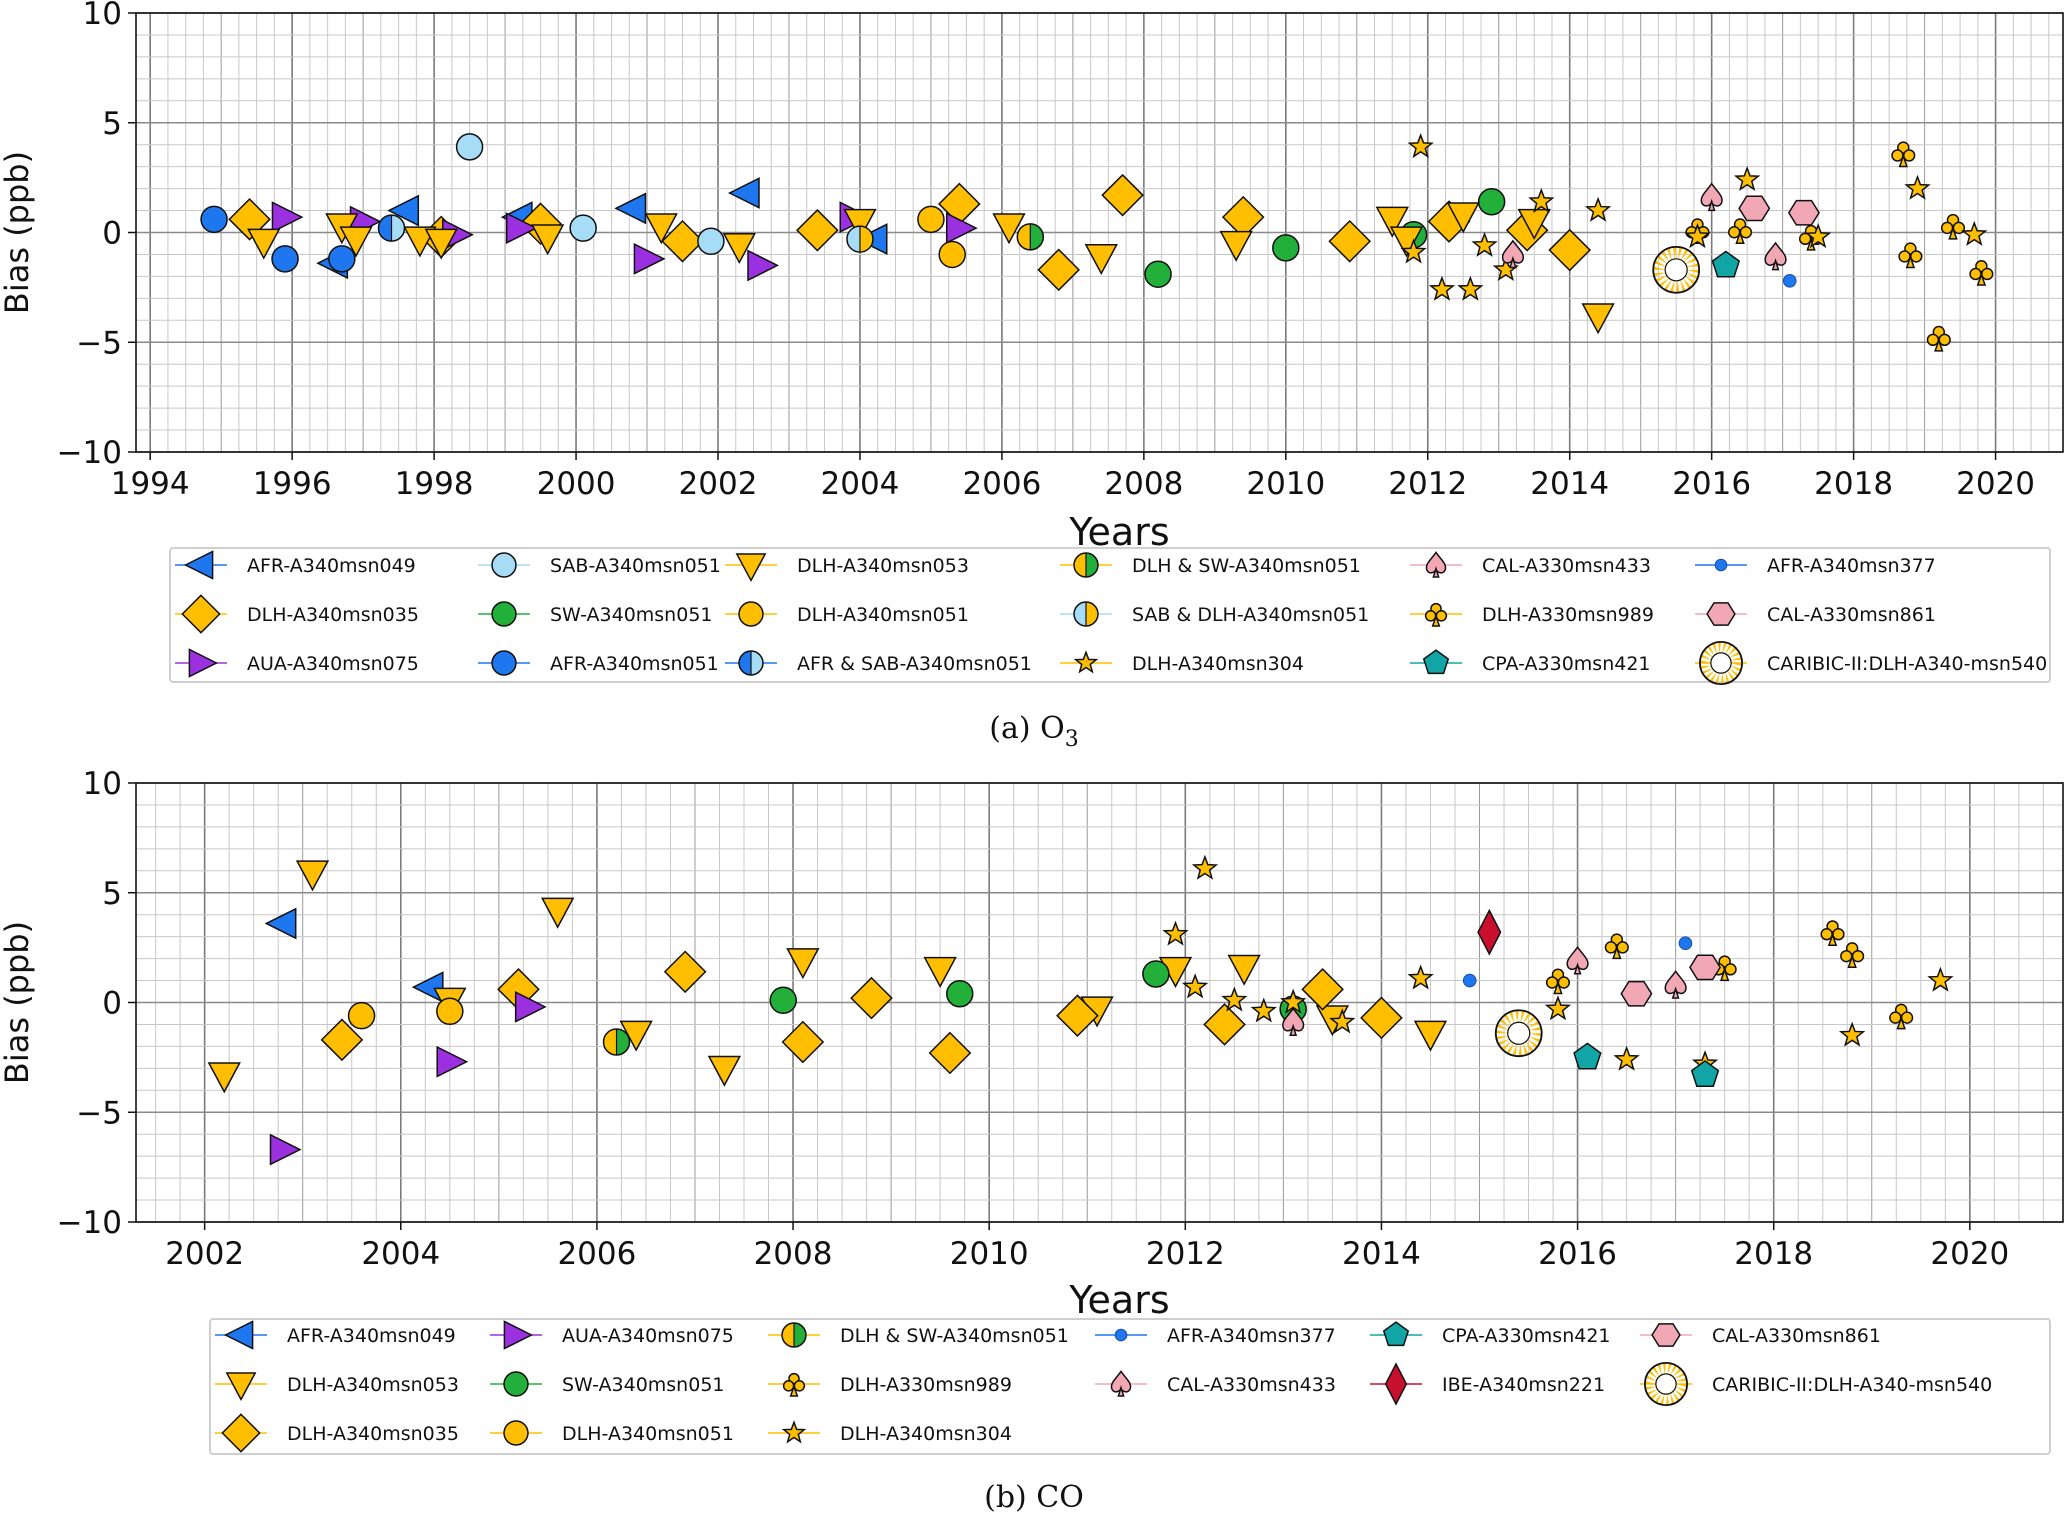 This screenshot has height=1526, width=2067. I want to click on legend-item-ibe-a340msn221: IBE-A340msn221, so click(1487, 1384).